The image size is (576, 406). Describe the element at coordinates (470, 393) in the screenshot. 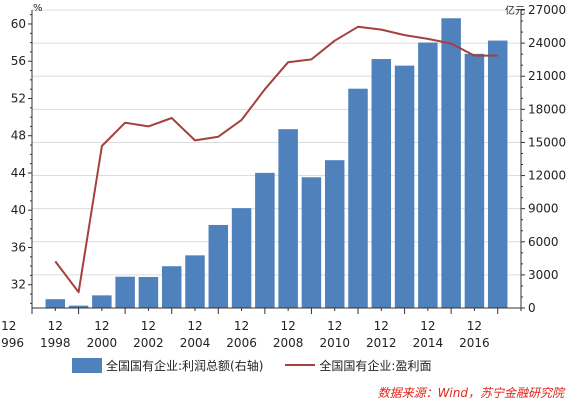

I see `source-note: 数据来源：Wind，苏宁金融研究院` at that location.